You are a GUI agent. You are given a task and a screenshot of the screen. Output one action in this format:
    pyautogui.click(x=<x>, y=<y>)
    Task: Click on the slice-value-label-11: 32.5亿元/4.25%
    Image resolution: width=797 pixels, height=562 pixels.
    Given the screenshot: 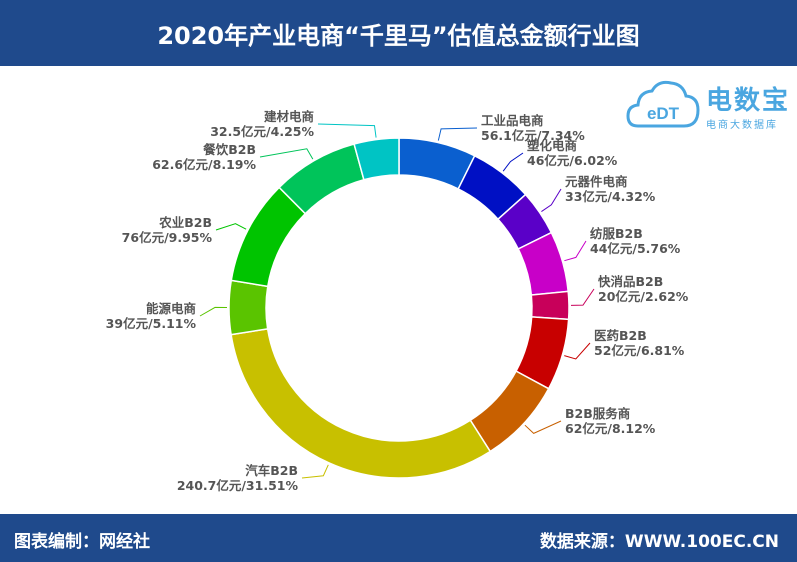 What is the action you would take?
    pyautogui.click(x=262, y=131)
    